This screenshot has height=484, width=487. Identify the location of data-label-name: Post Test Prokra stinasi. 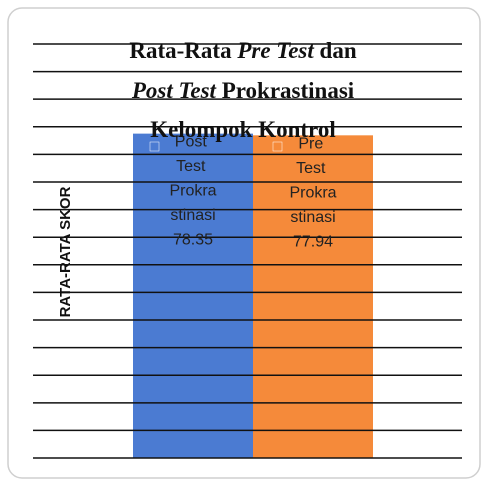
(192, 179).